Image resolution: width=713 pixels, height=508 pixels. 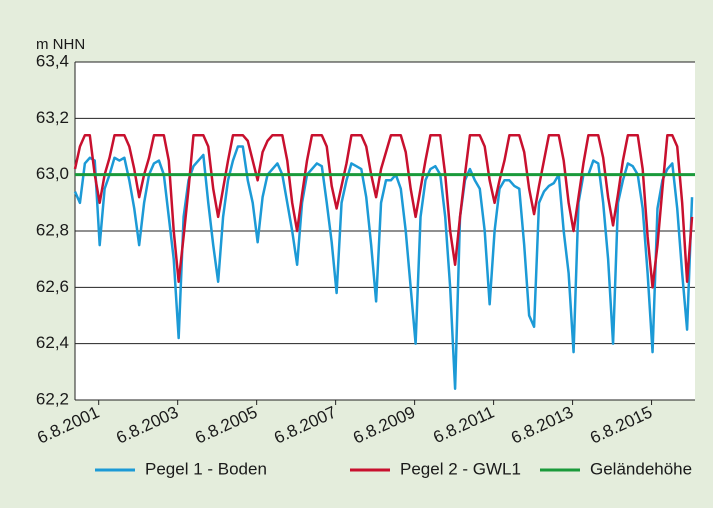 I want to click on y-tick-label: 63,2, so click(x=52, y=117).